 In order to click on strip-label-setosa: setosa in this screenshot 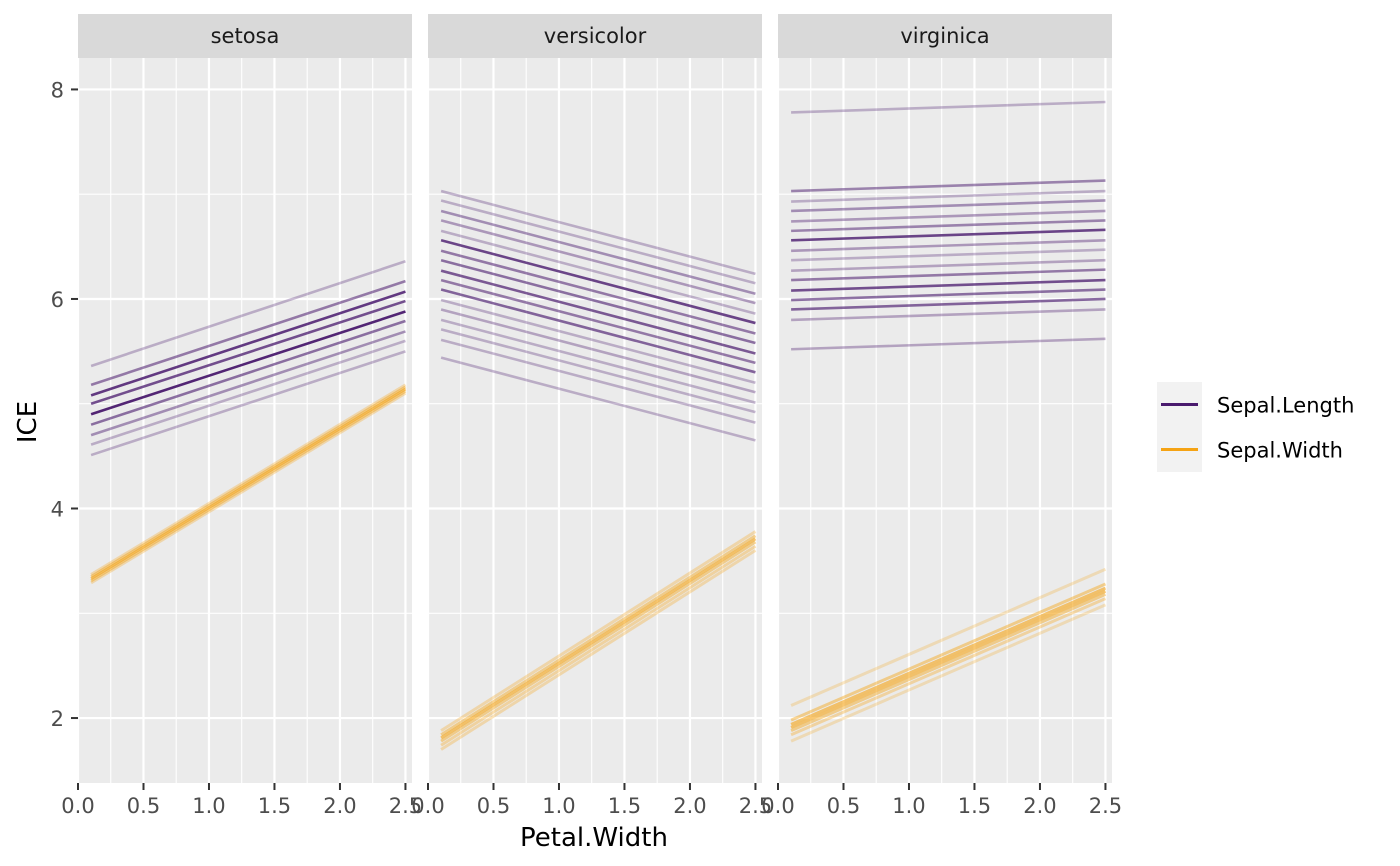, I will do `click(245, 36)`.